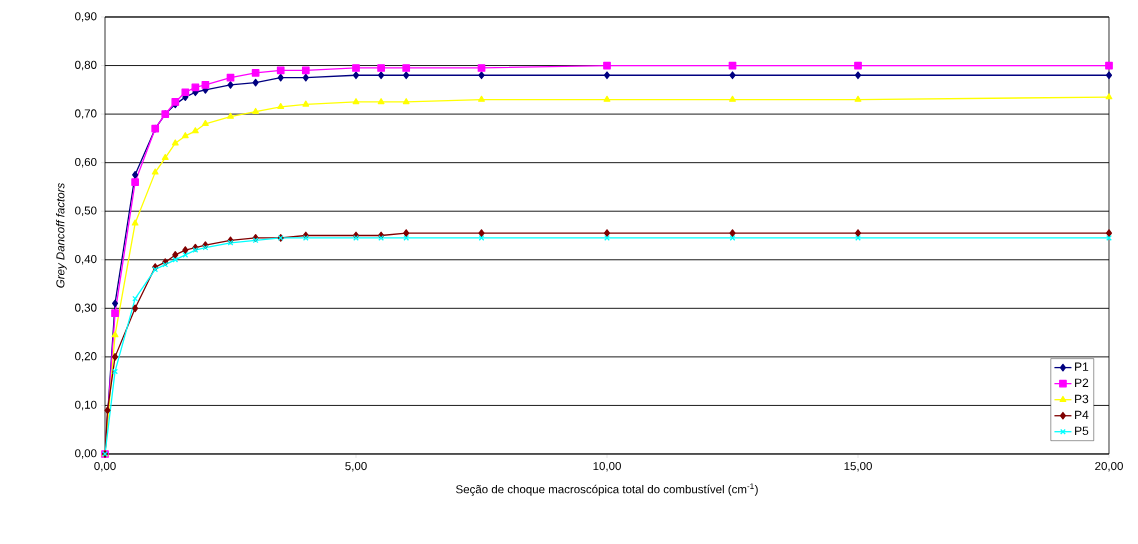  What do you see at coordinates (1082, 382) in the screenshot?
I see `legend-label: P2` at bounding box center [1082, 382].